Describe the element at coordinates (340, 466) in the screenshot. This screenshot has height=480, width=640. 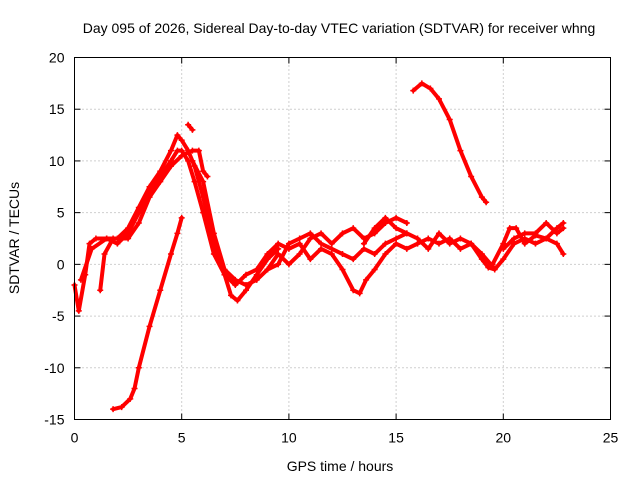
I see `x-axis-label: GPS time / hours` at that location.